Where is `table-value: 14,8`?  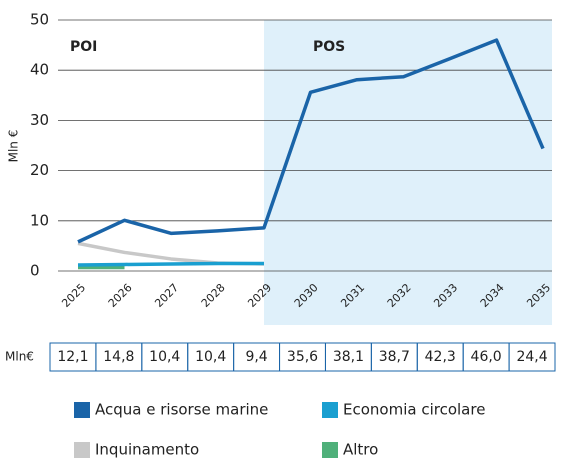
table-value: 14,8 is located at coordinates (118, 357).